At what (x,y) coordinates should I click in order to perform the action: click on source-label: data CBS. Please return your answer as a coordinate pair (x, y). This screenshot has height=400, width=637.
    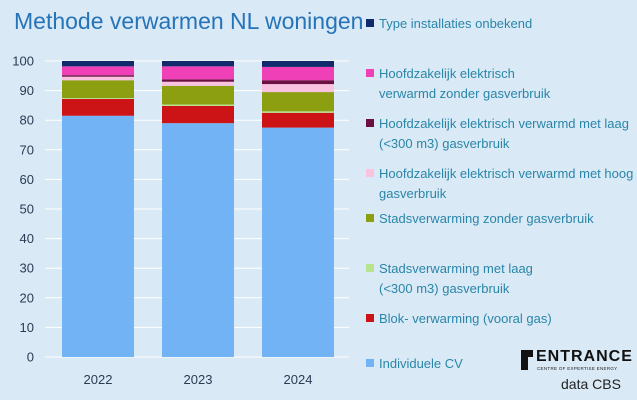
    Looking at the image, I should click on (591, 384).